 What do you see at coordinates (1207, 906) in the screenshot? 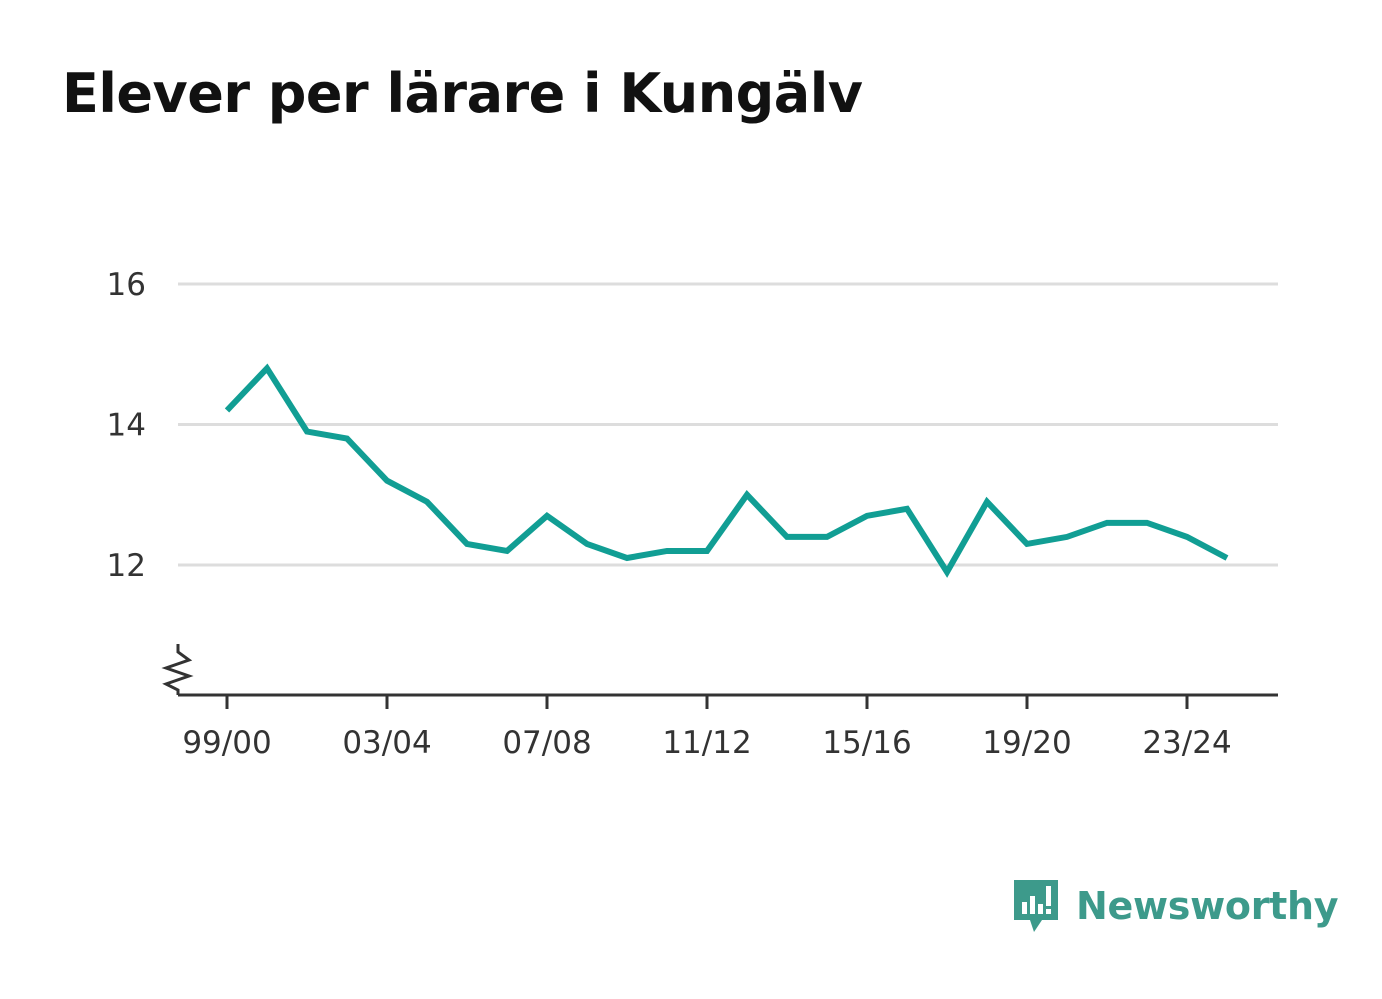
I see `brand-name: Newsworthy` at bounding box center [1207, 906].